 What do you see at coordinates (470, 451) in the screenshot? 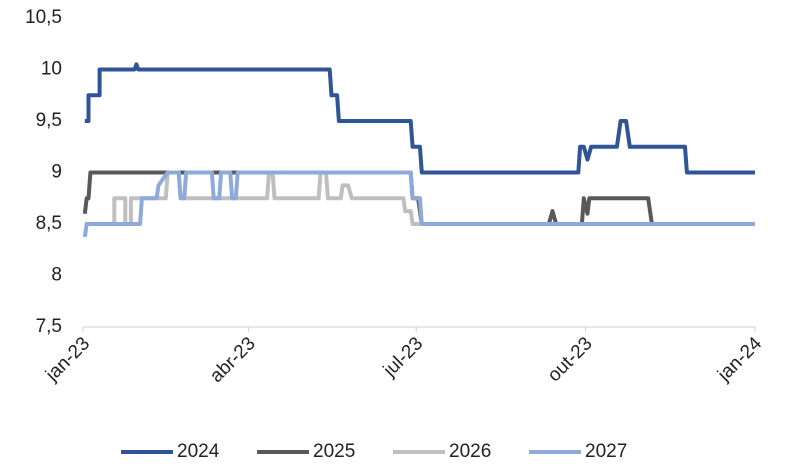
I see `legend-label: 2026` at bounding box center [470, 451].